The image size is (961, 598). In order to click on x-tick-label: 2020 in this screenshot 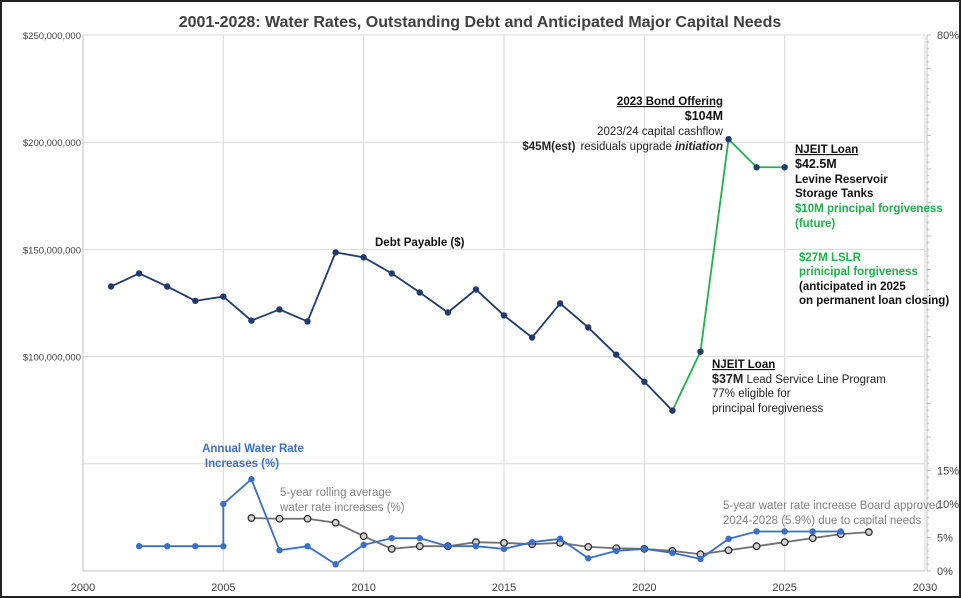, I will do `click(644, 588)`.